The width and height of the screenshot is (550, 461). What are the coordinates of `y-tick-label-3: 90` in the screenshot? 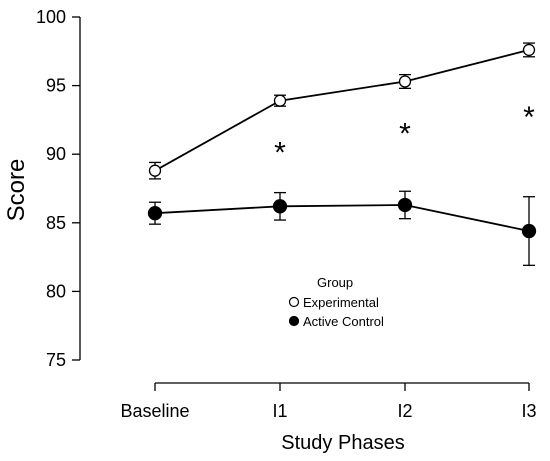 It's located at (56, 154).